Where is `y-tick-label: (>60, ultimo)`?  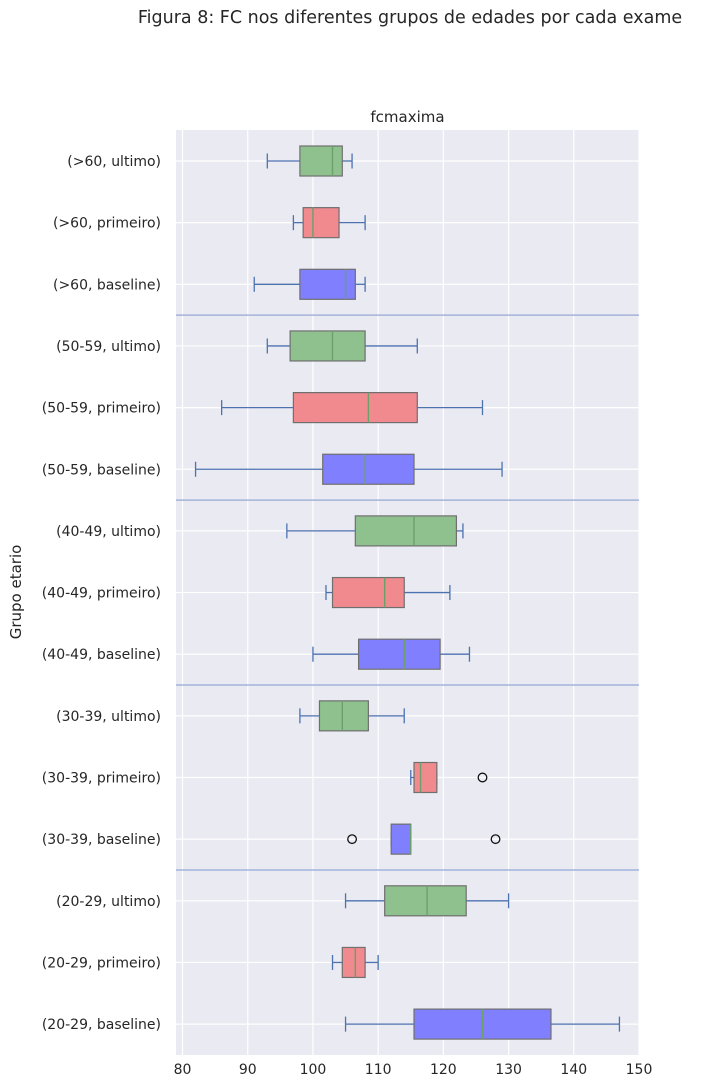
y-tick-label: (>60, ultimo) is located at coordinates (114, 162).